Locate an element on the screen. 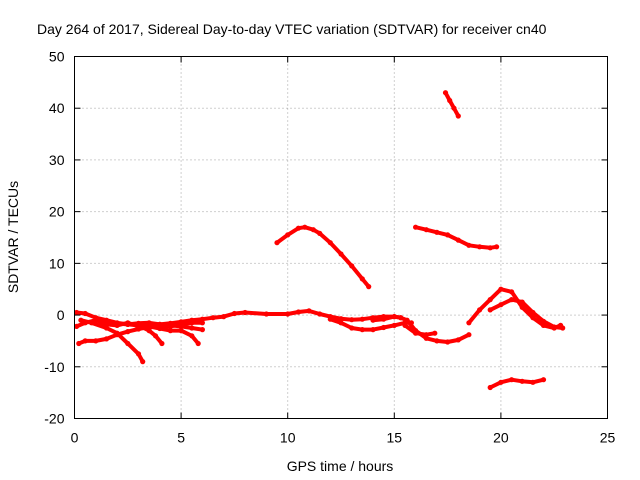  y-tick-label: 0 is located at coordinates (61, 315).